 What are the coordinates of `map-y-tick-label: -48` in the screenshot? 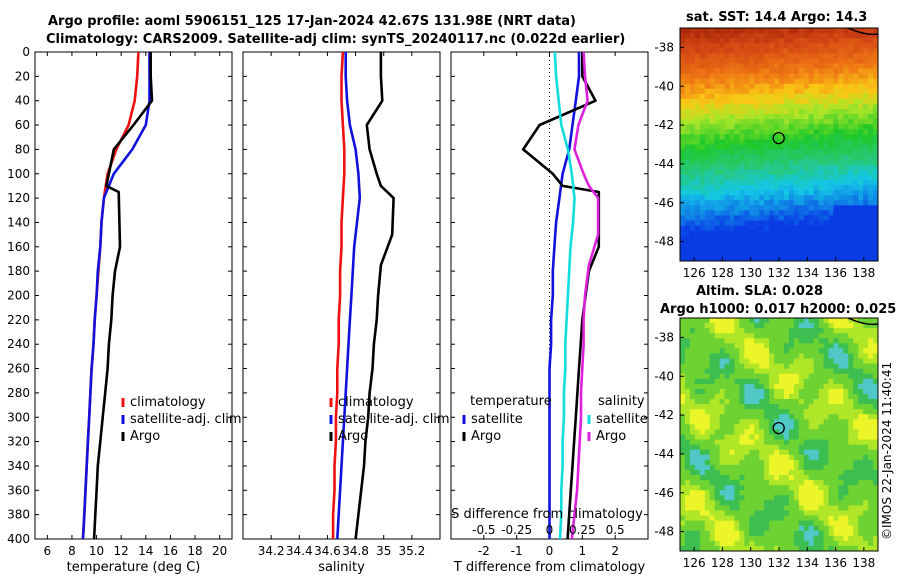 It's located at (664, 242).